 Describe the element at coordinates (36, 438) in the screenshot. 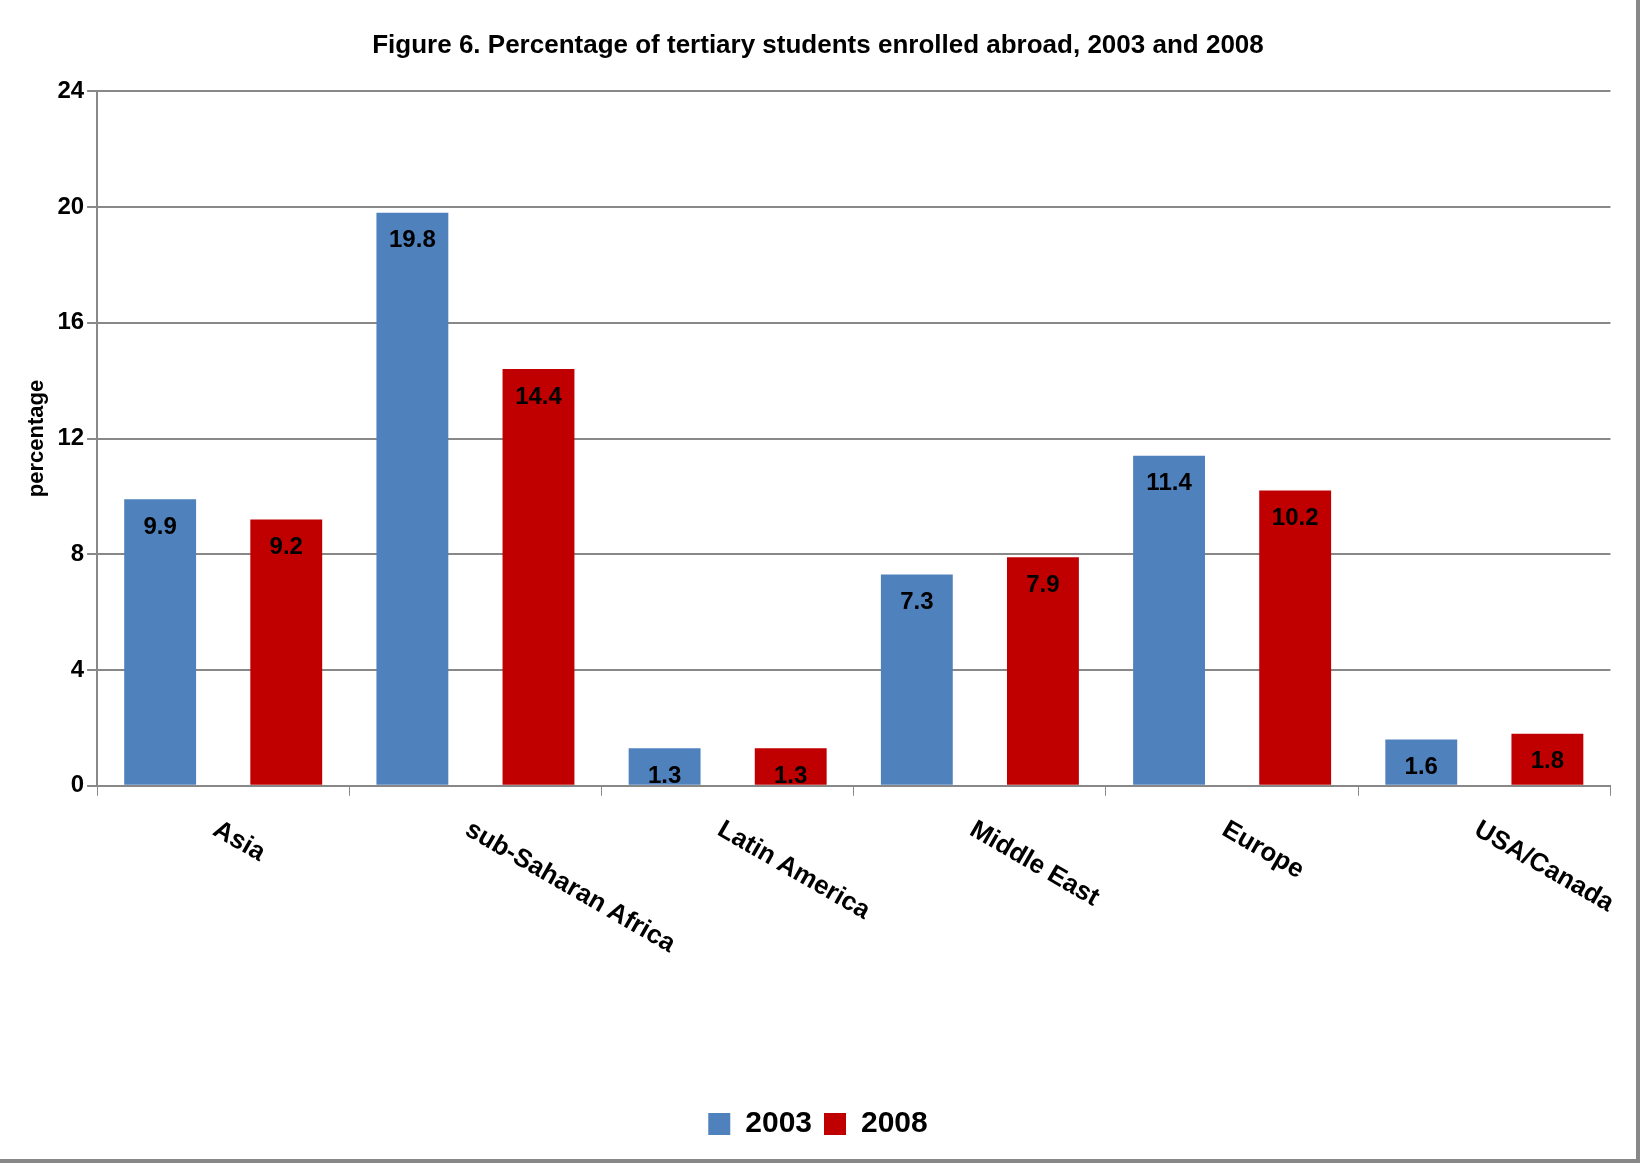

I see `y-axis-title: percentage` at that location.